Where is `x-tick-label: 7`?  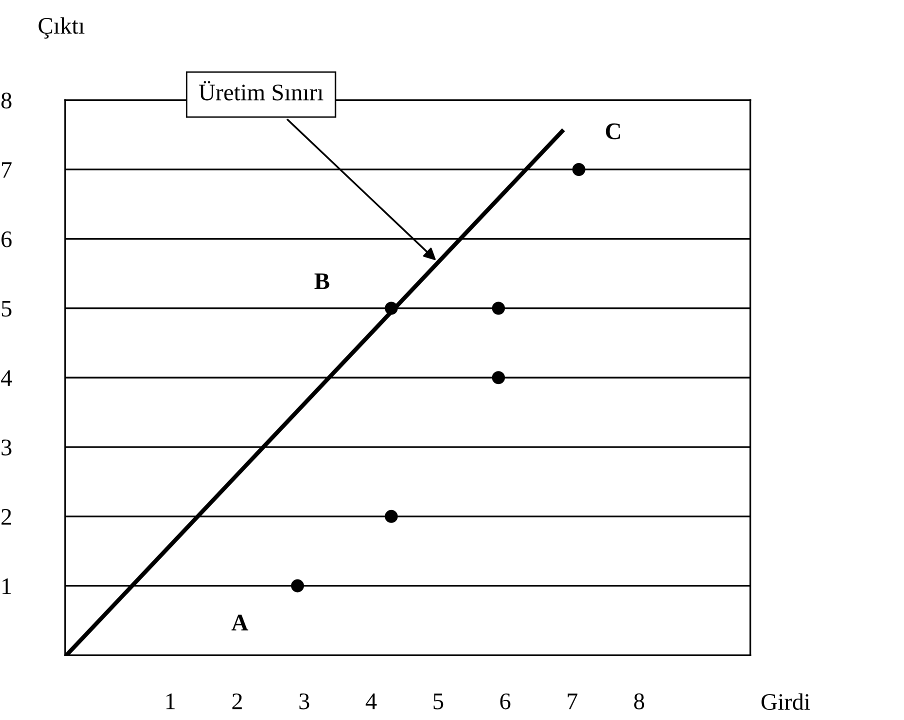
x-tick-label: 7 is located at coordinates (573, 702).